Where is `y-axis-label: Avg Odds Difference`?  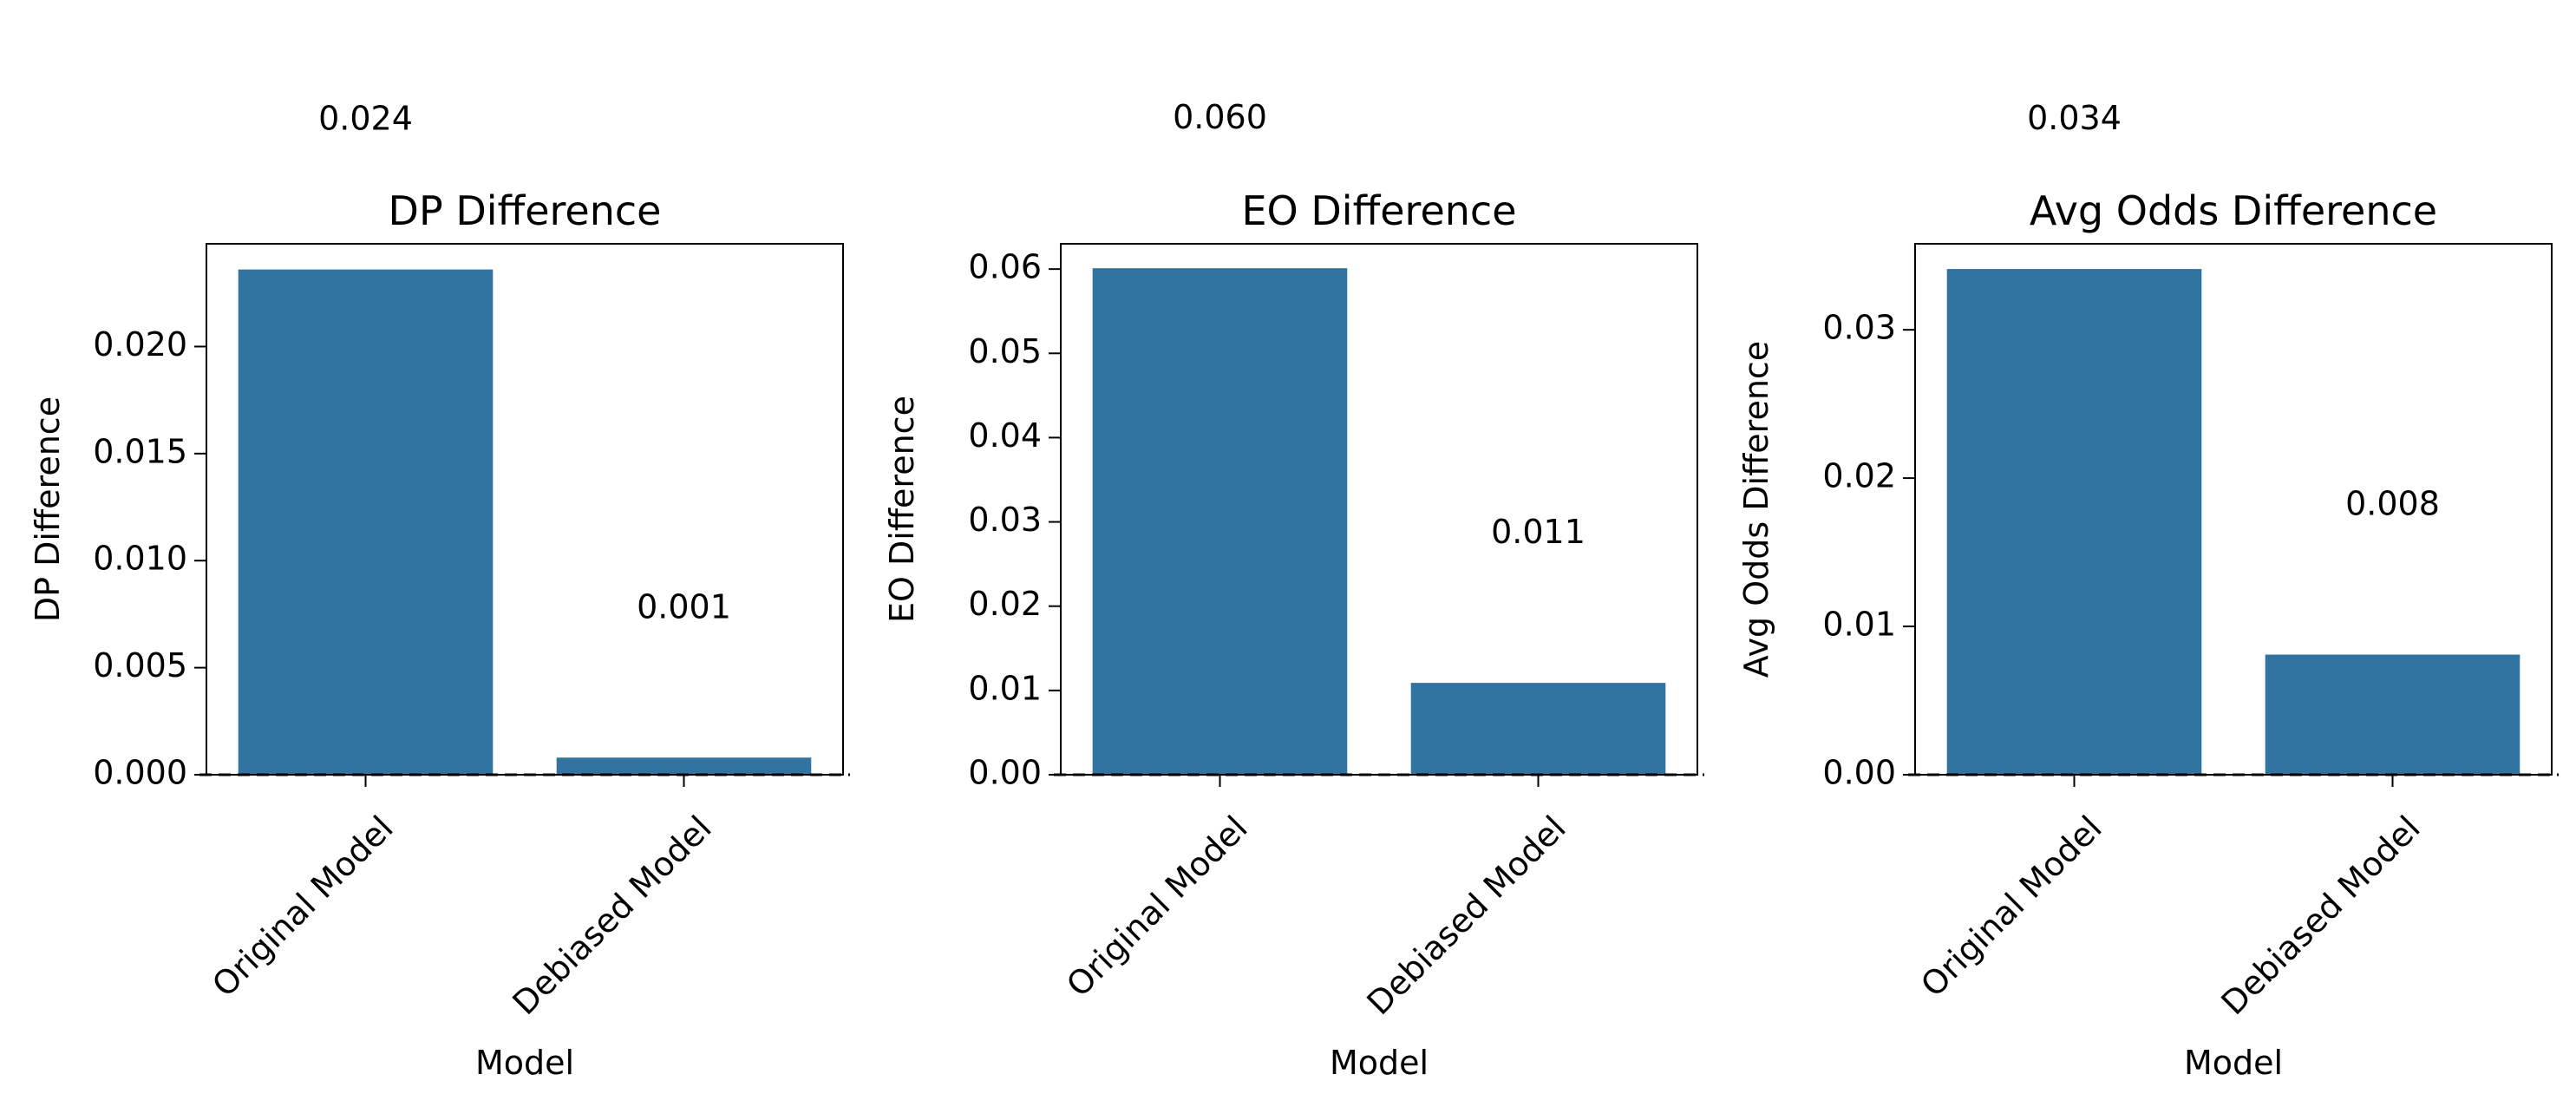 y-axis-label: Avg Odds Difference is located at coordinates (1756, 509).